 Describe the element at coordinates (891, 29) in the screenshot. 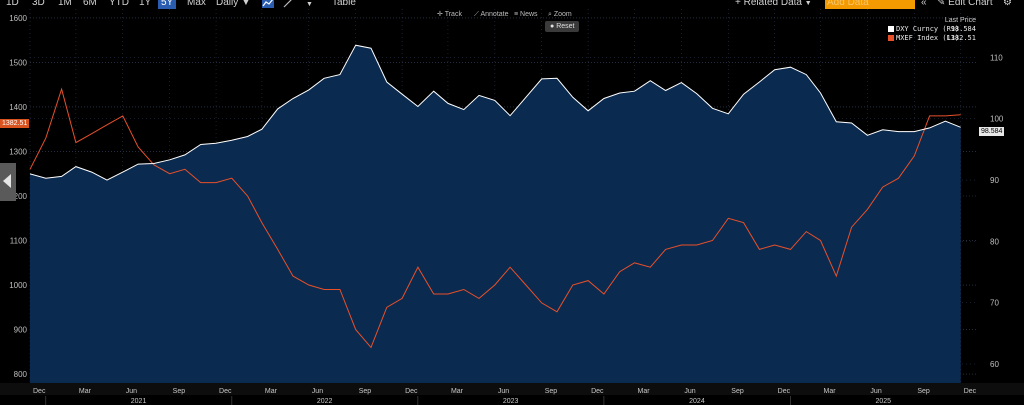

I see `legend-swatch-dxy` at that location.